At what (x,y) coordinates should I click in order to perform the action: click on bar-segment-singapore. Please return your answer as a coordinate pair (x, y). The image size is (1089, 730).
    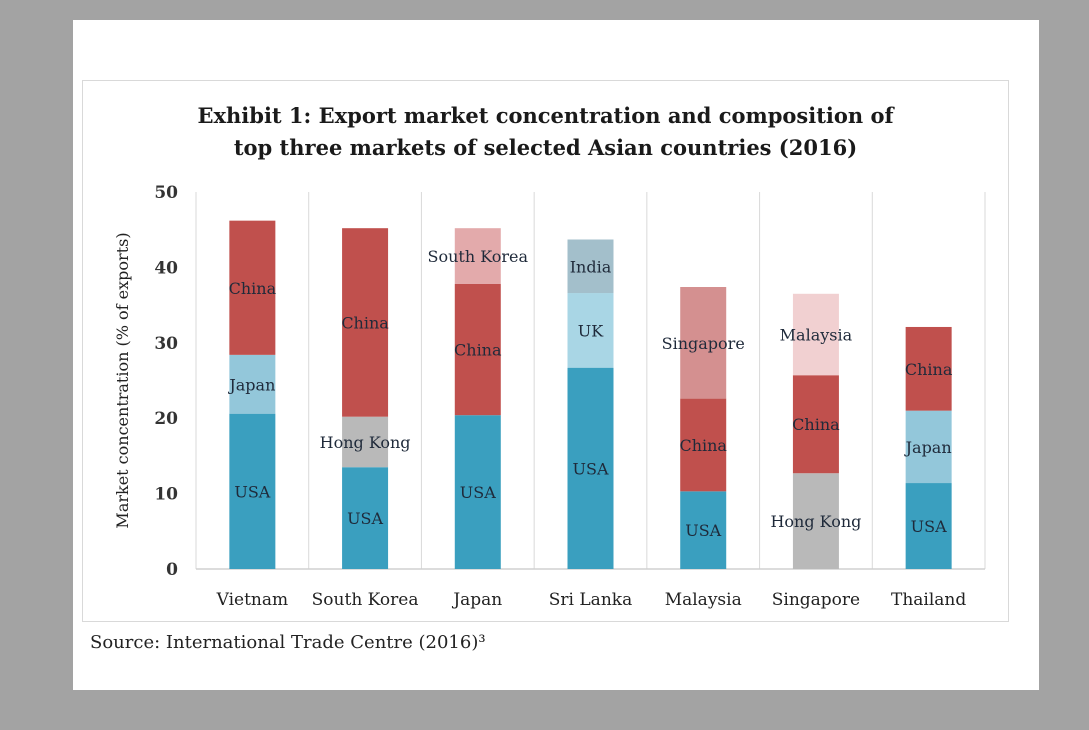
    Looking at the image, I should click on (703, 343).